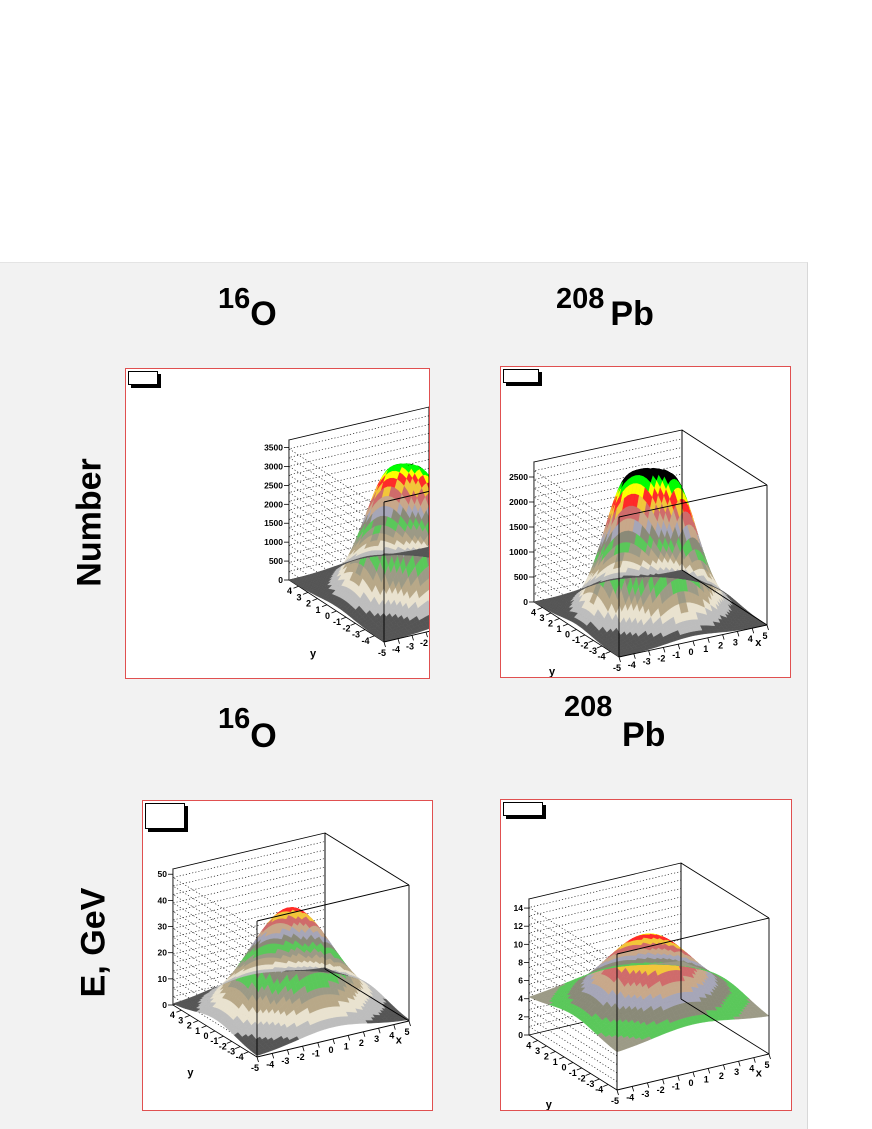 The image size is (872, 1129). I want to click on x-axis-label: x, so click(758, 643).